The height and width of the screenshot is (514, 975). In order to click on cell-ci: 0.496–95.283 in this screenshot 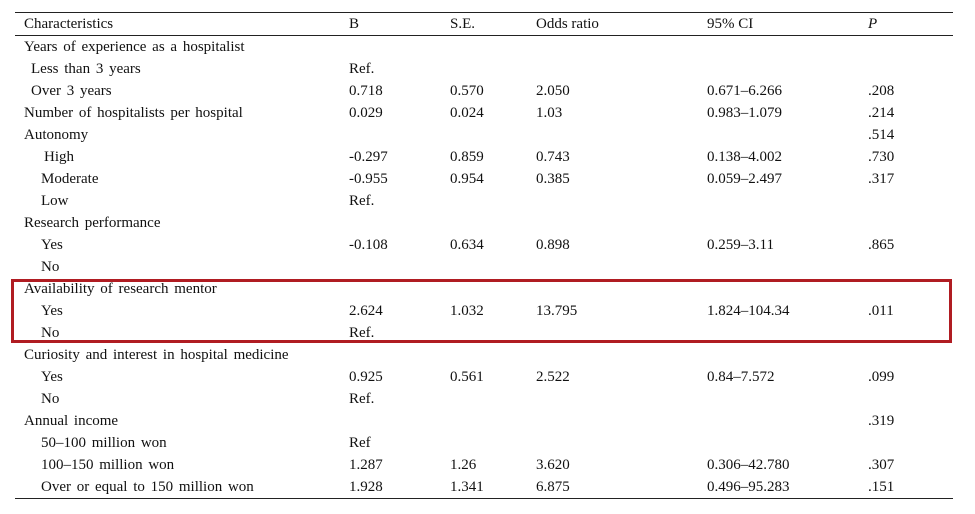, I will do `click(748, 487)`.